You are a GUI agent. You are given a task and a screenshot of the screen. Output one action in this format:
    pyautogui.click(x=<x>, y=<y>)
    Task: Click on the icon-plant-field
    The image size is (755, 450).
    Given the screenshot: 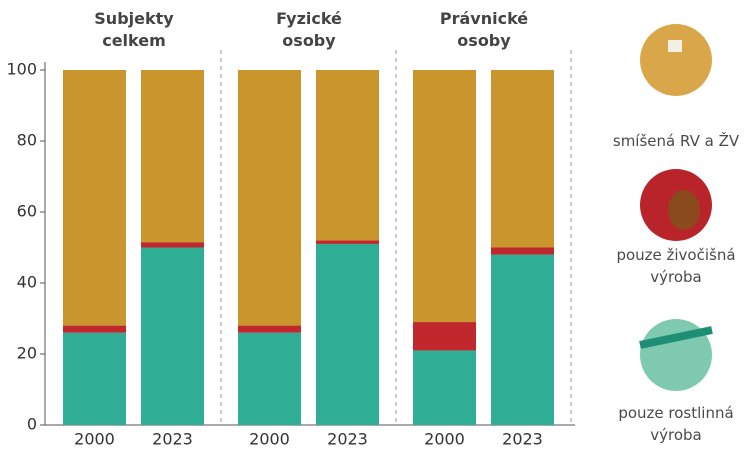 What is the action you would take?
    pyautogui.click(x=676, y=337)
    